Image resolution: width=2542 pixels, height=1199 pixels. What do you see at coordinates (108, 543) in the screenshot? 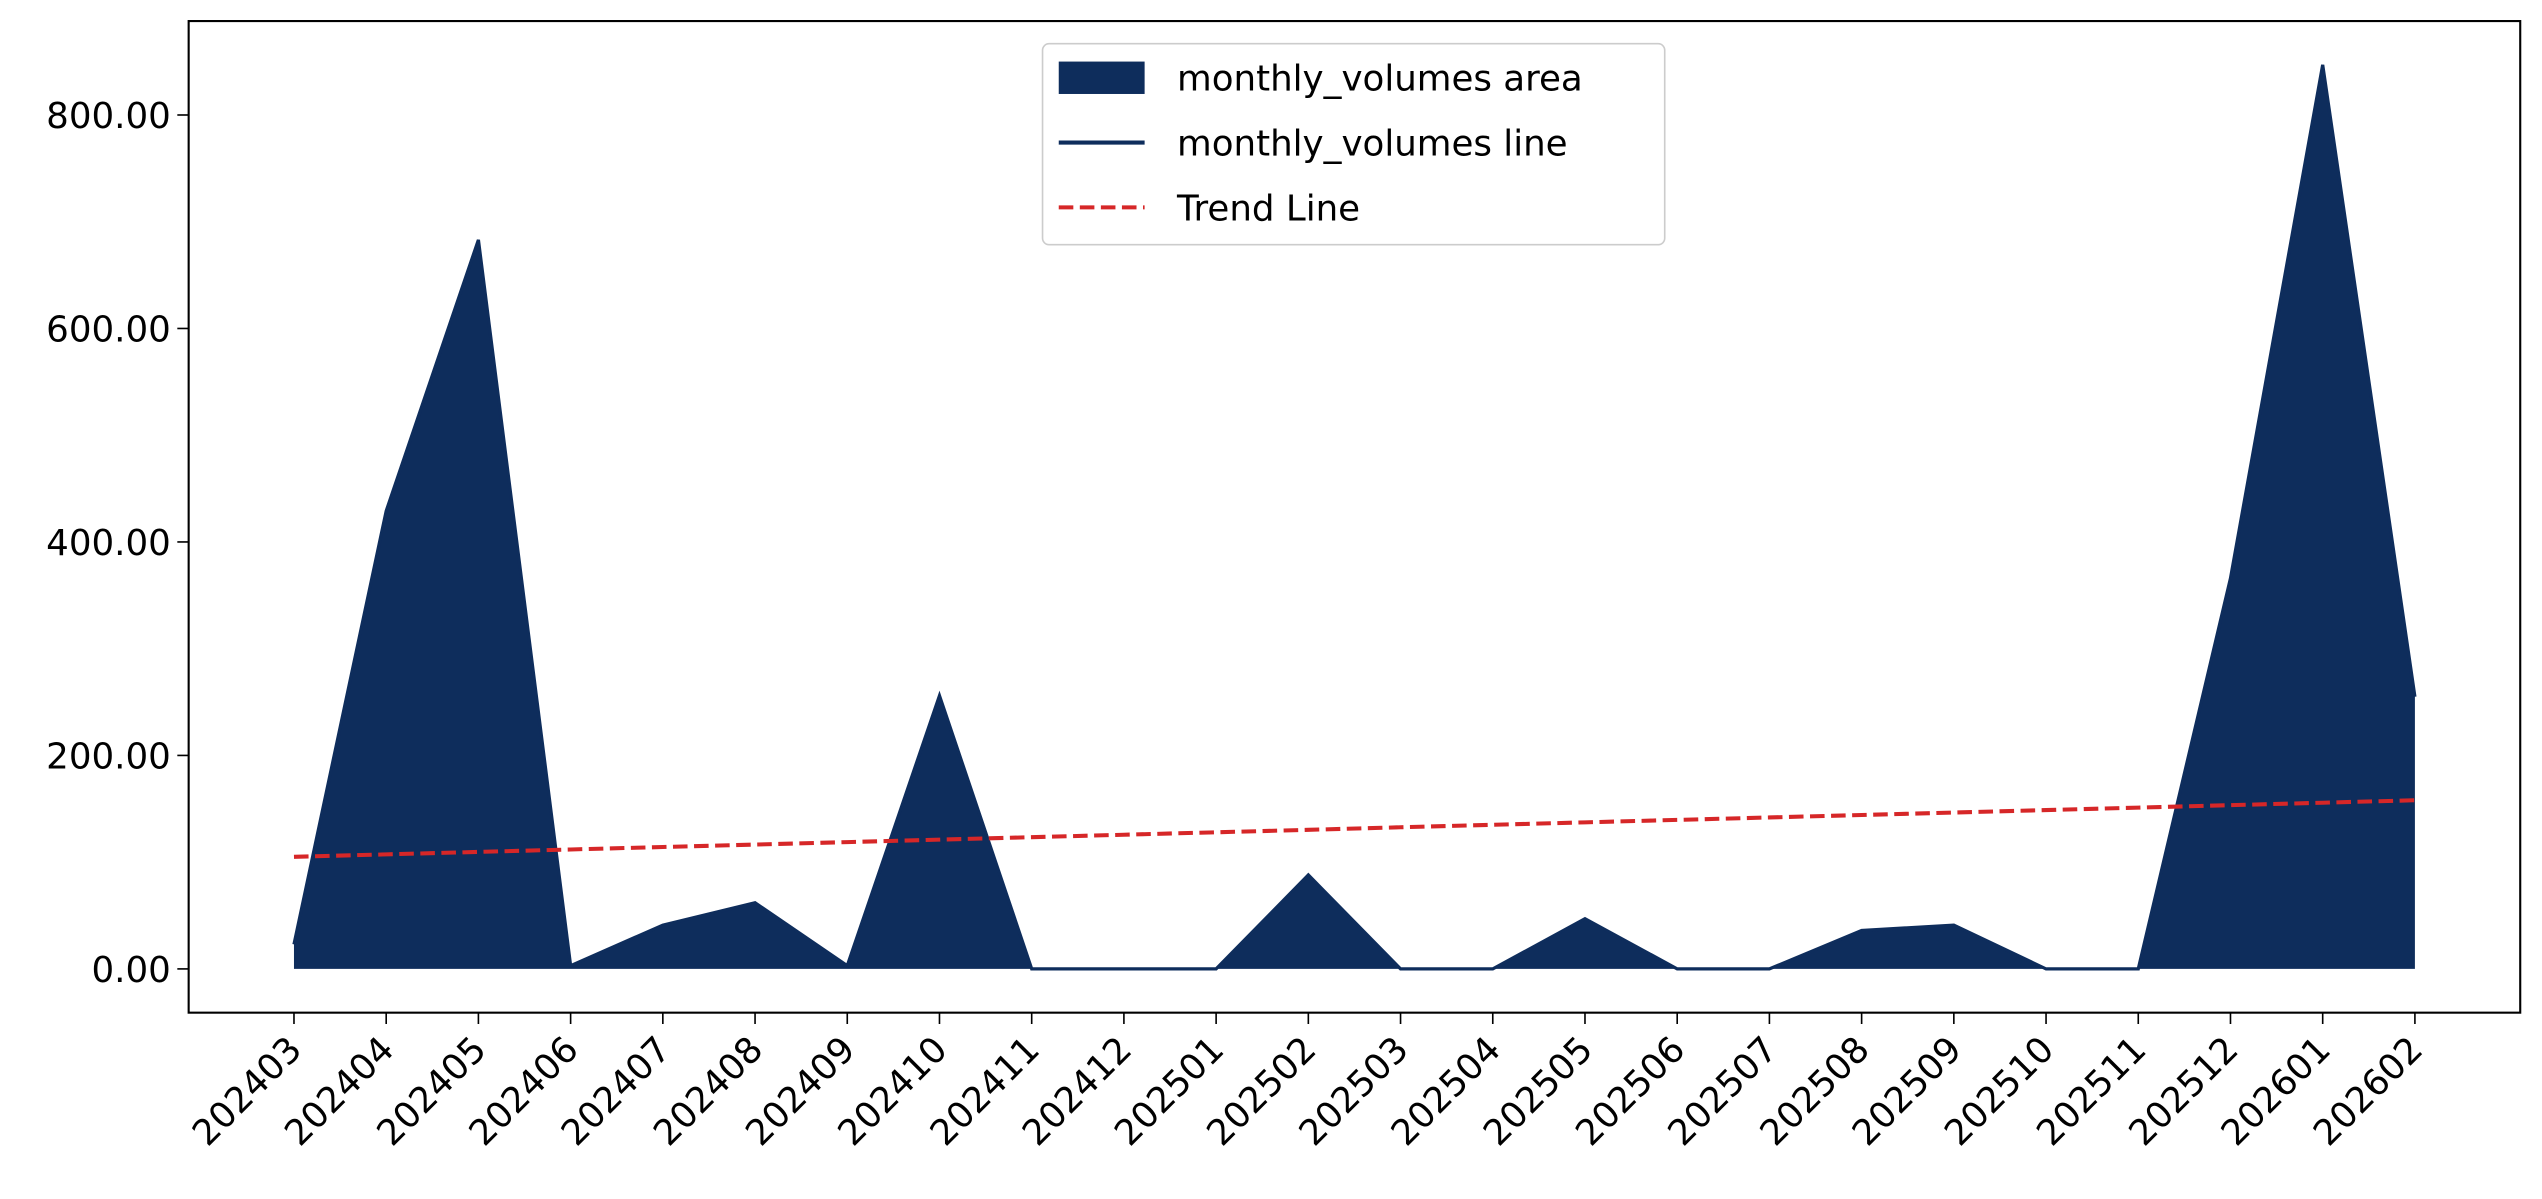
I see `y-tick-label: 400.00` at bounding box center [108, 543].